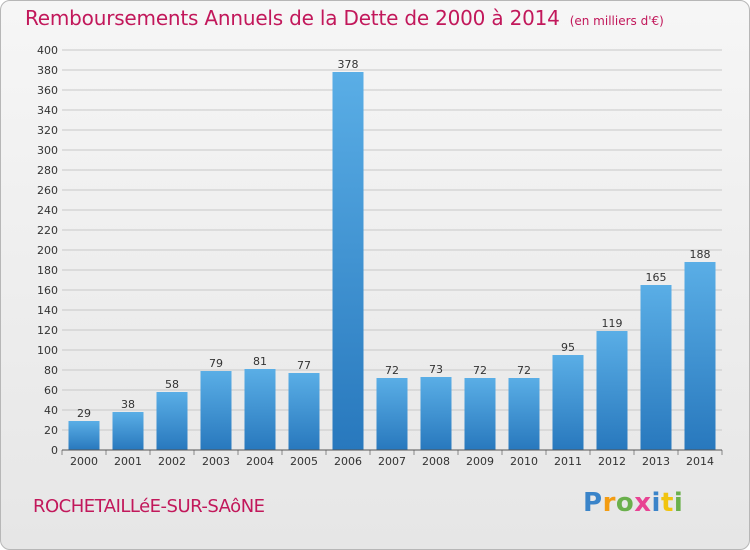 The image size is (750, 550). I want to click on x-tick-label: 2003, so click(216, 461).